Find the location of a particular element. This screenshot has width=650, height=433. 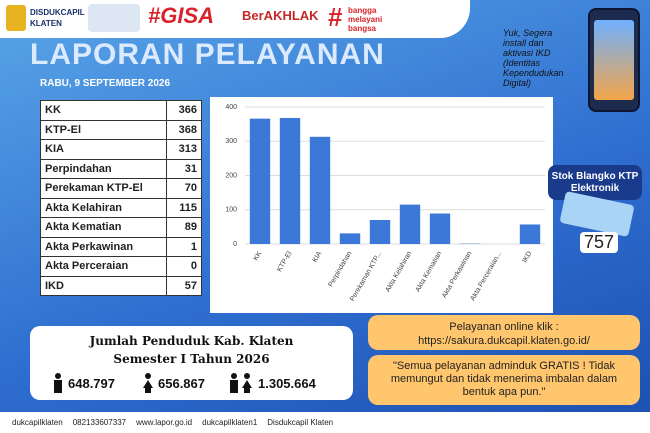

stock-value: 757 is located at coordinates (599, 242).